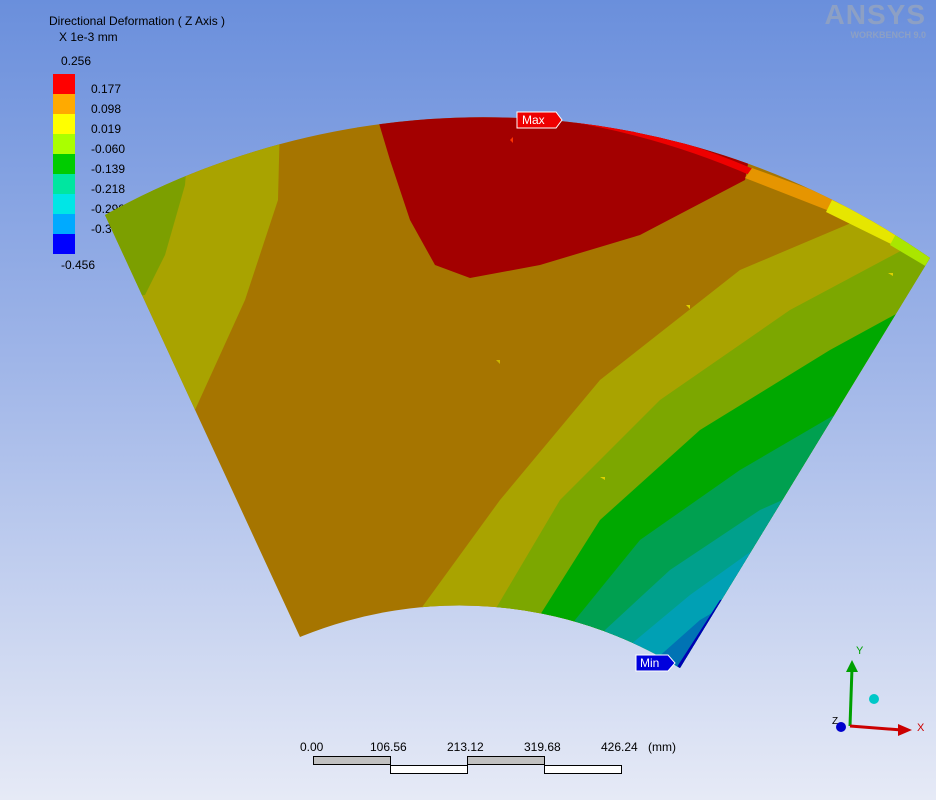  What do you see at coordinates (860, 651) in the screenshot?
I see `triad-y-label: Y` at bounding box center [860, 651].